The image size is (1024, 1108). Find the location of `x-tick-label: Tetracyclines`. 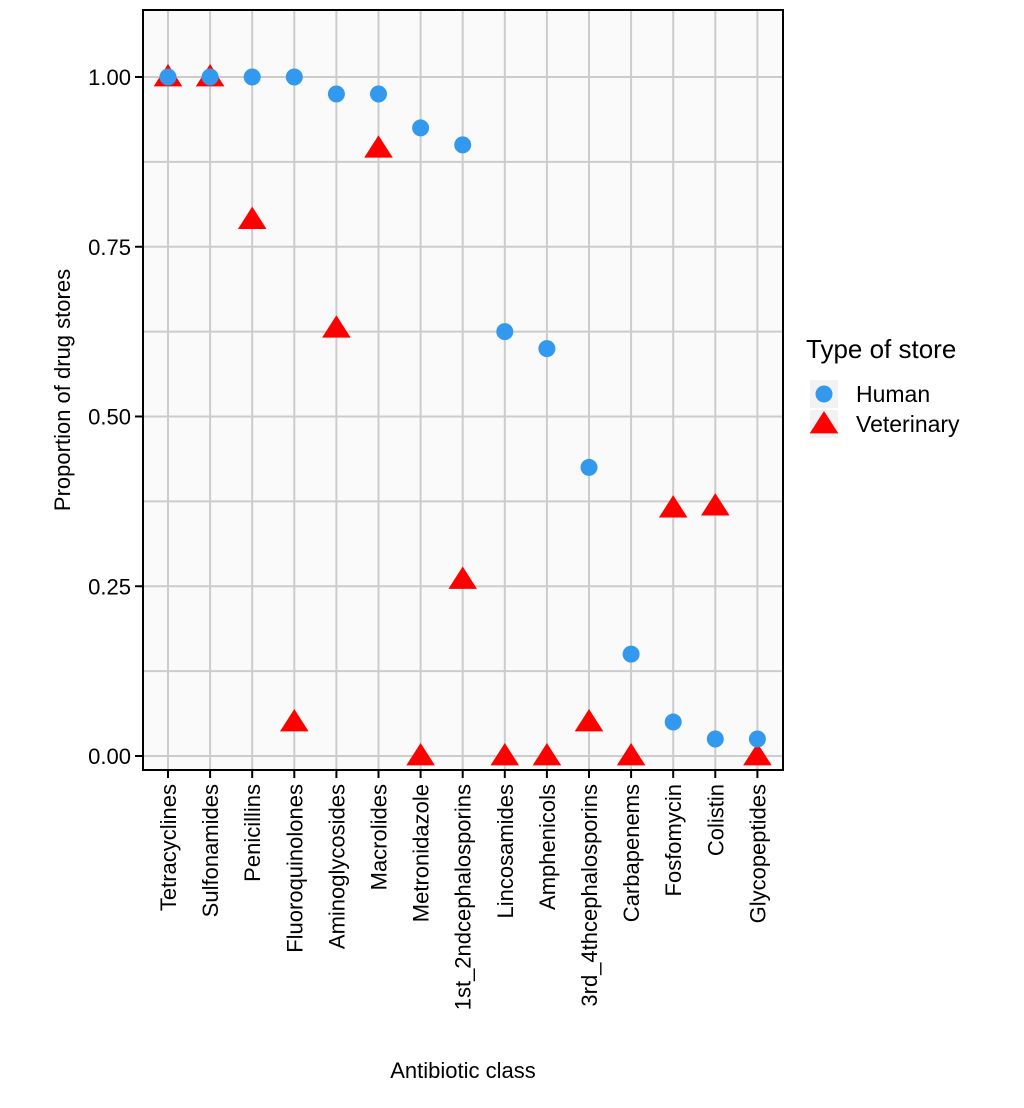

x-tick-label: Tetracyclines is located at coordinates (168, 847).